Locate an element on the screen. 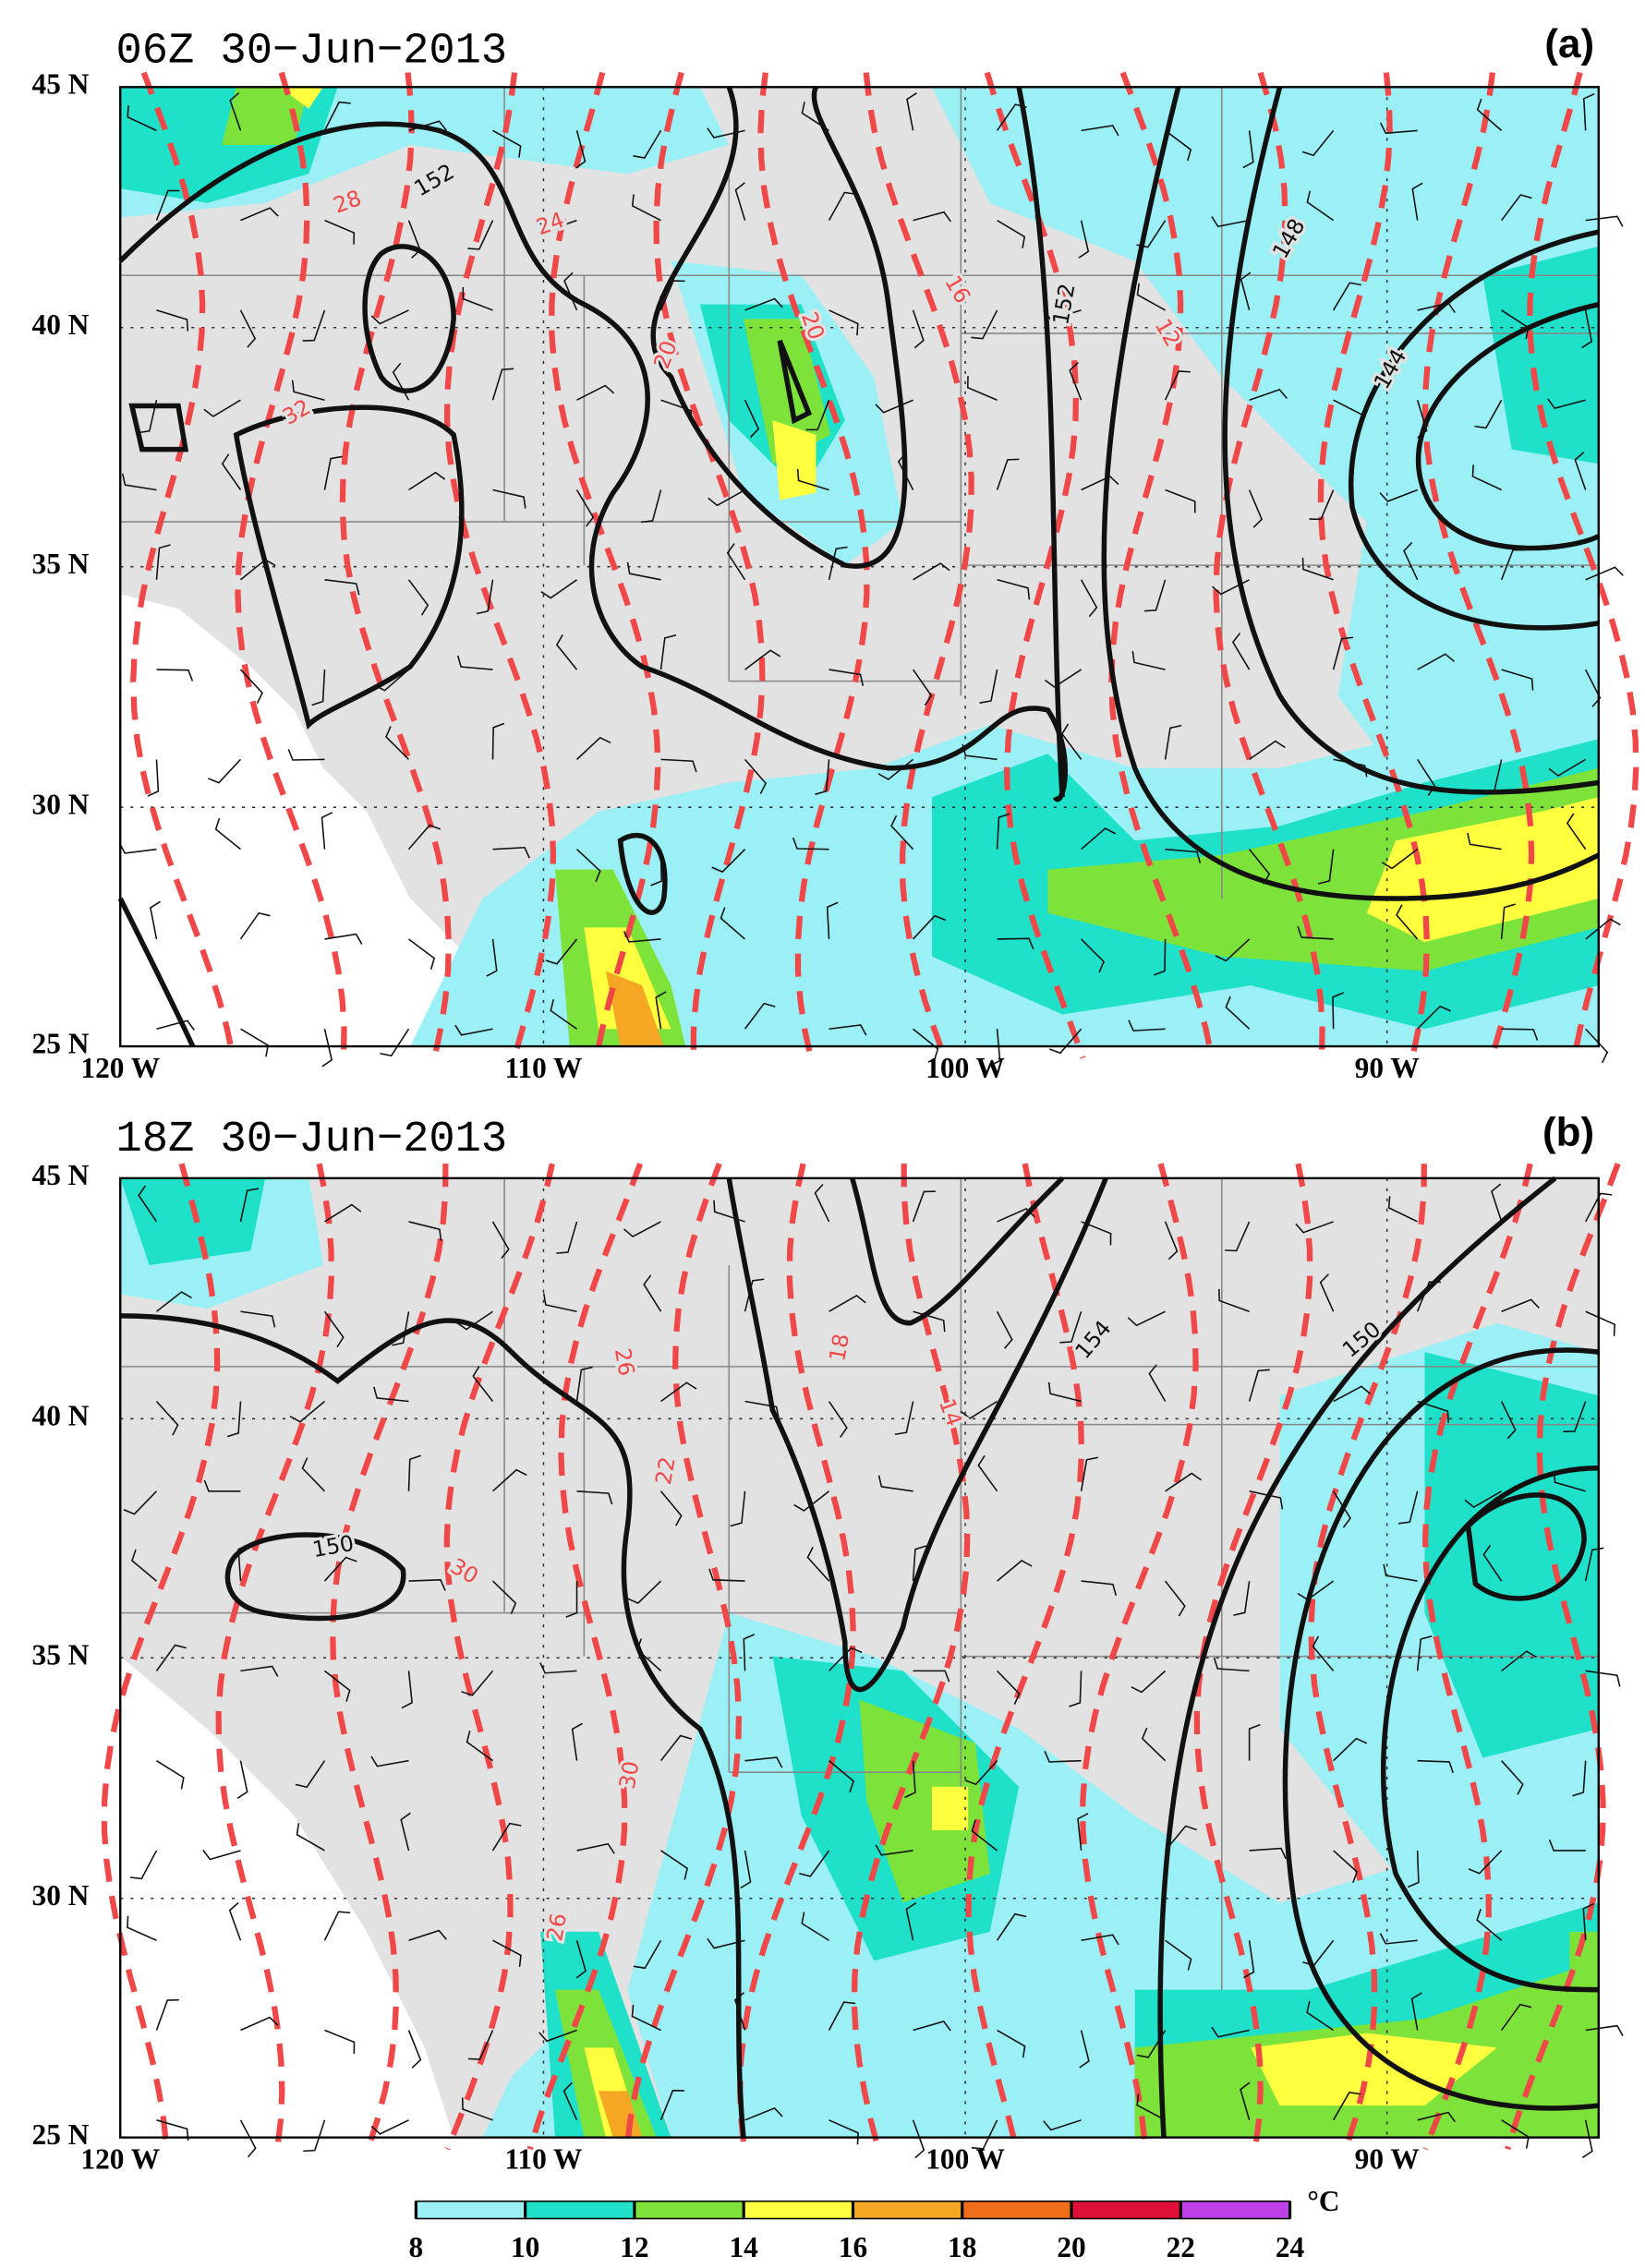  lon-label: 120 W is located at coordinates (120, 1068).